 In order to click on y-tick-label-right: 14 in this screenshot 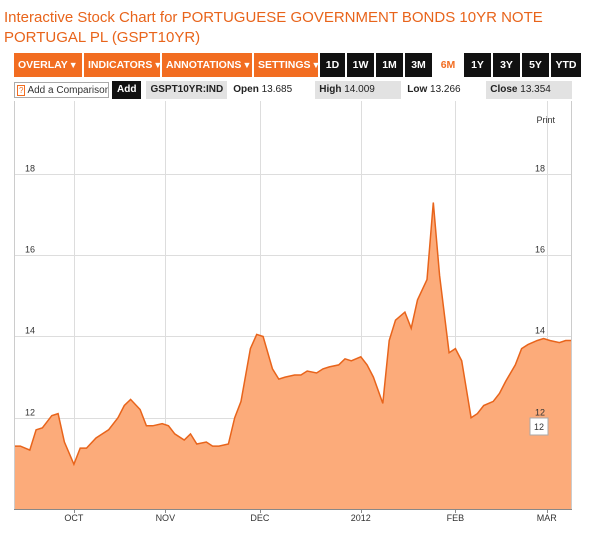, I will do `click(540, 331)`.